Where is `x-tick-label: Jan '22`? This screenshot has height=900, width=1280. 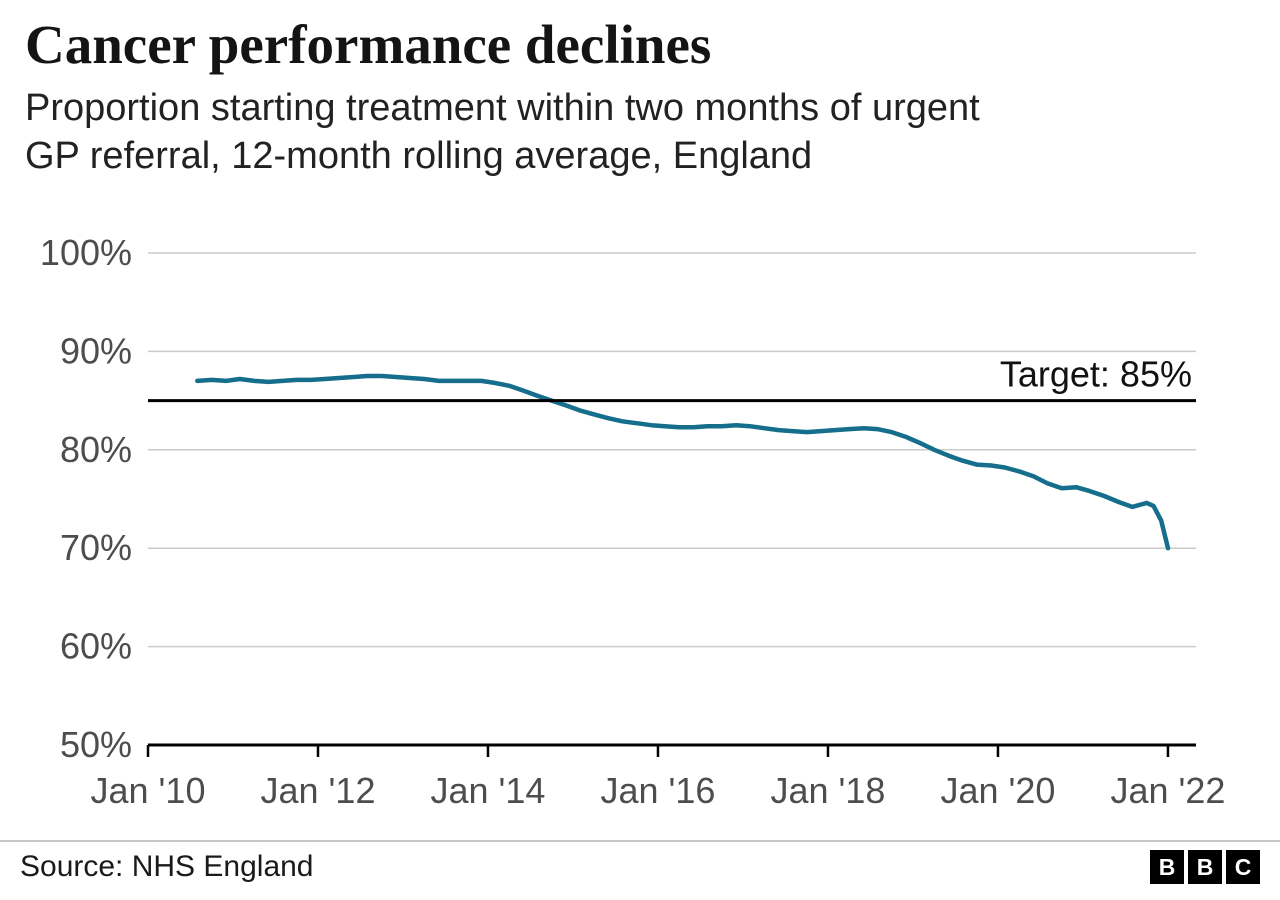
x-tick-label: Jan '22 is located at coordinates (1167, 790).